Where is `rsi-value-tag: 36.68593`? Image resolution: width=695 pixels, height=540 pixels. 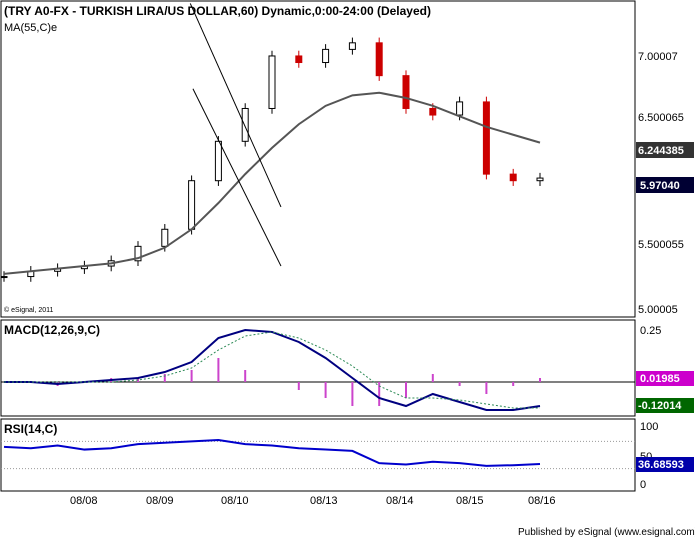 rsi-value-tag: 36.68593 is located at coordinates (665, 464).